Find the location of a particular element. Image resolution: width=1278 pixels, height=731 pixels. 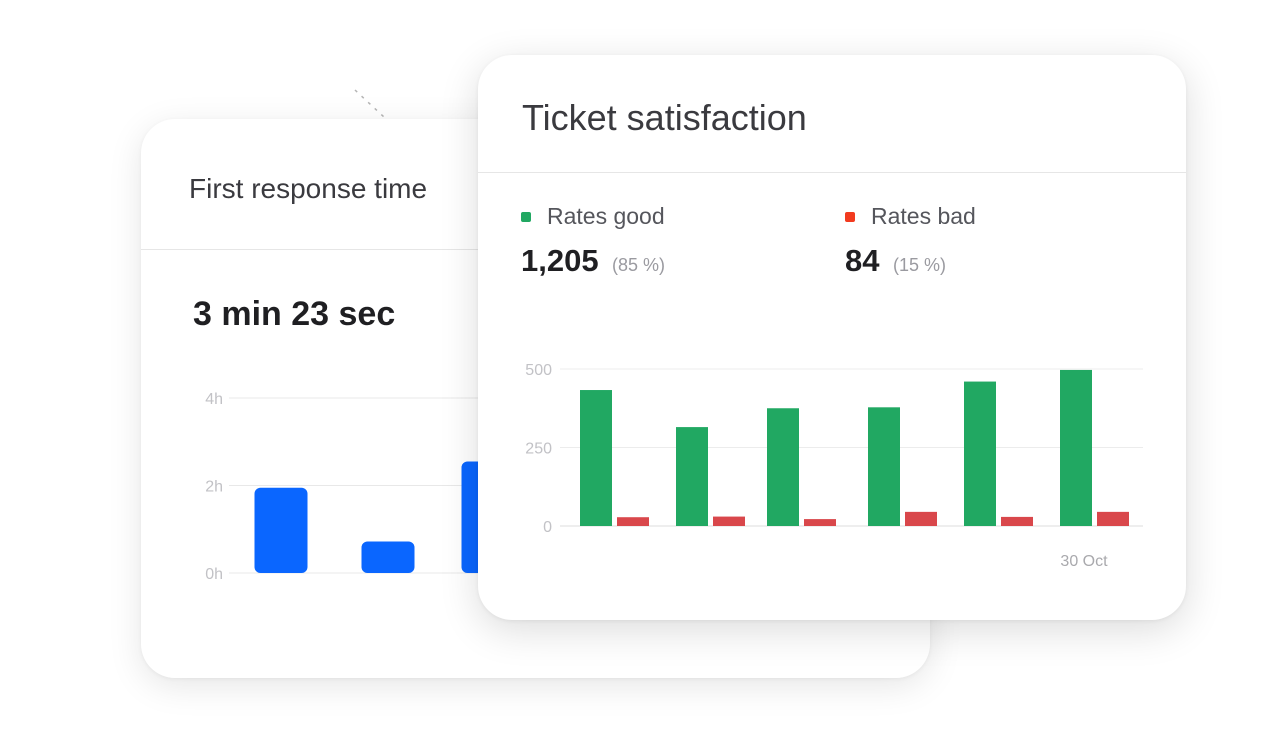

rates-bad-count: 84 is located at coordinates (862, 260).